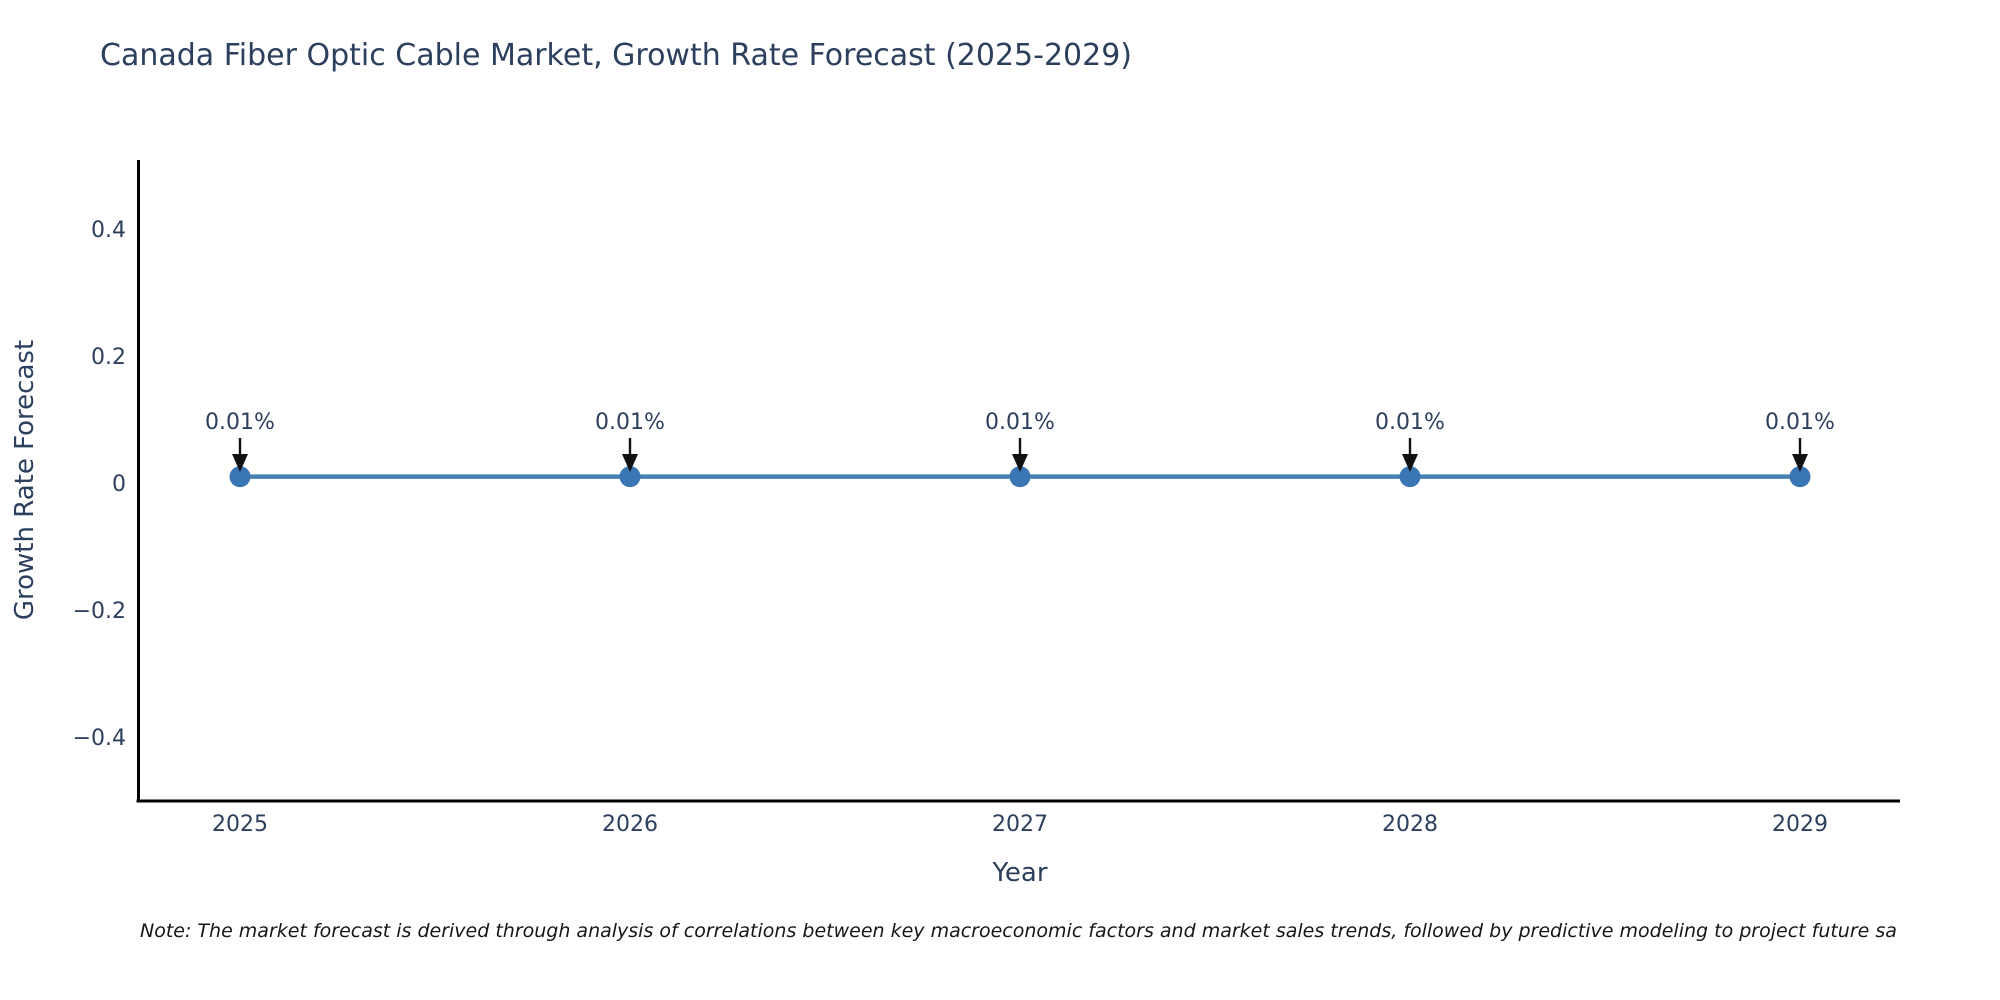  What do you see at coordinates (99, 611) in the screenshot?
I see `y-tick-label: −0.2` at bounding box center [99, 611].